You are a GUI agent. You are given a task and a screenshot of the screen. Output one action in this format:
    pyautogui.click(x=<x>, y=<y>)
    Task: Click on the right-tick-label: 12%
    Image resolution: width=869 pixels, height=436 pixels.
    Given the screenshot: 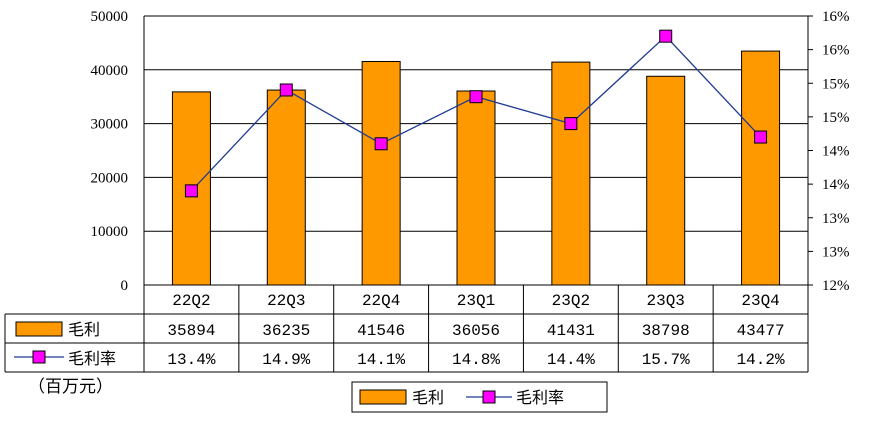 What is the action you would take?
    pyautogui.click(x=836, y=286)
    